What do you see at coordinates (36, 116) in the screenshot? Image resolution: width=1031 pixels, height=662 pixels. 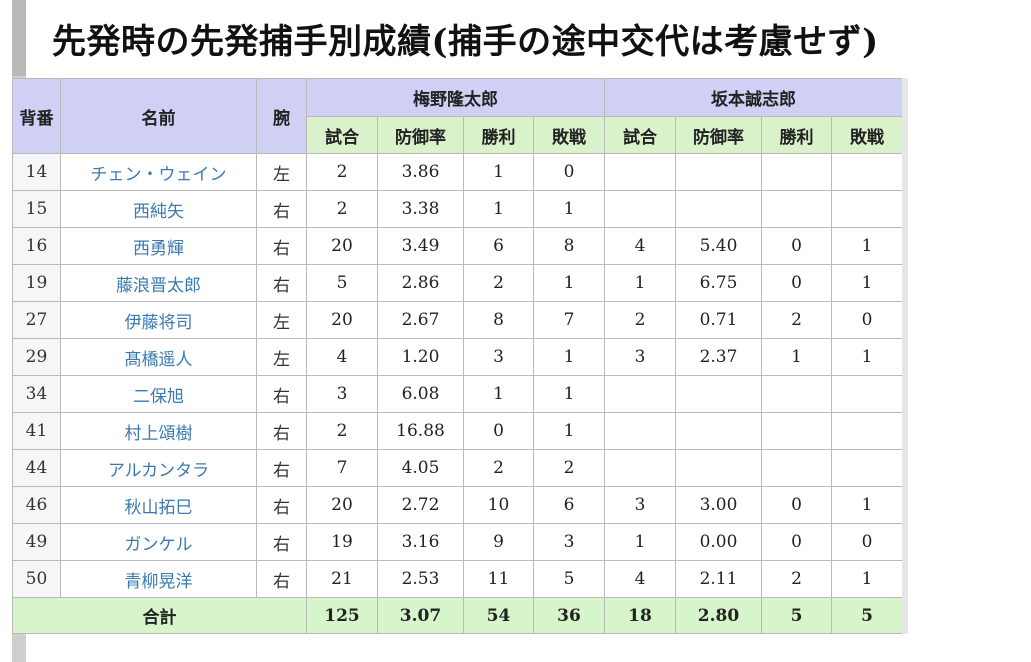 I see `header-number: 背番` at bounding box center [36, 116].